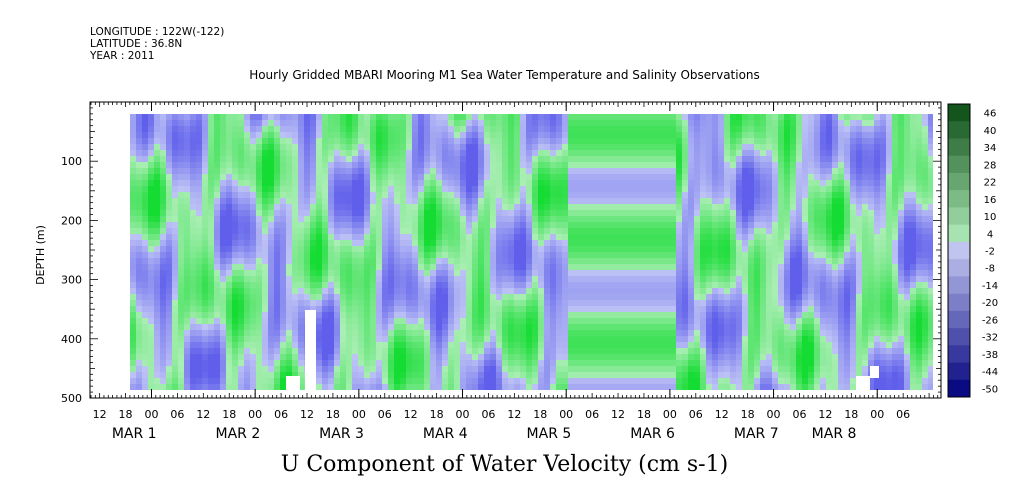 This screenshot has height=504, width=1009. I want to click on colorbar-label: -44, so click(990, 372).